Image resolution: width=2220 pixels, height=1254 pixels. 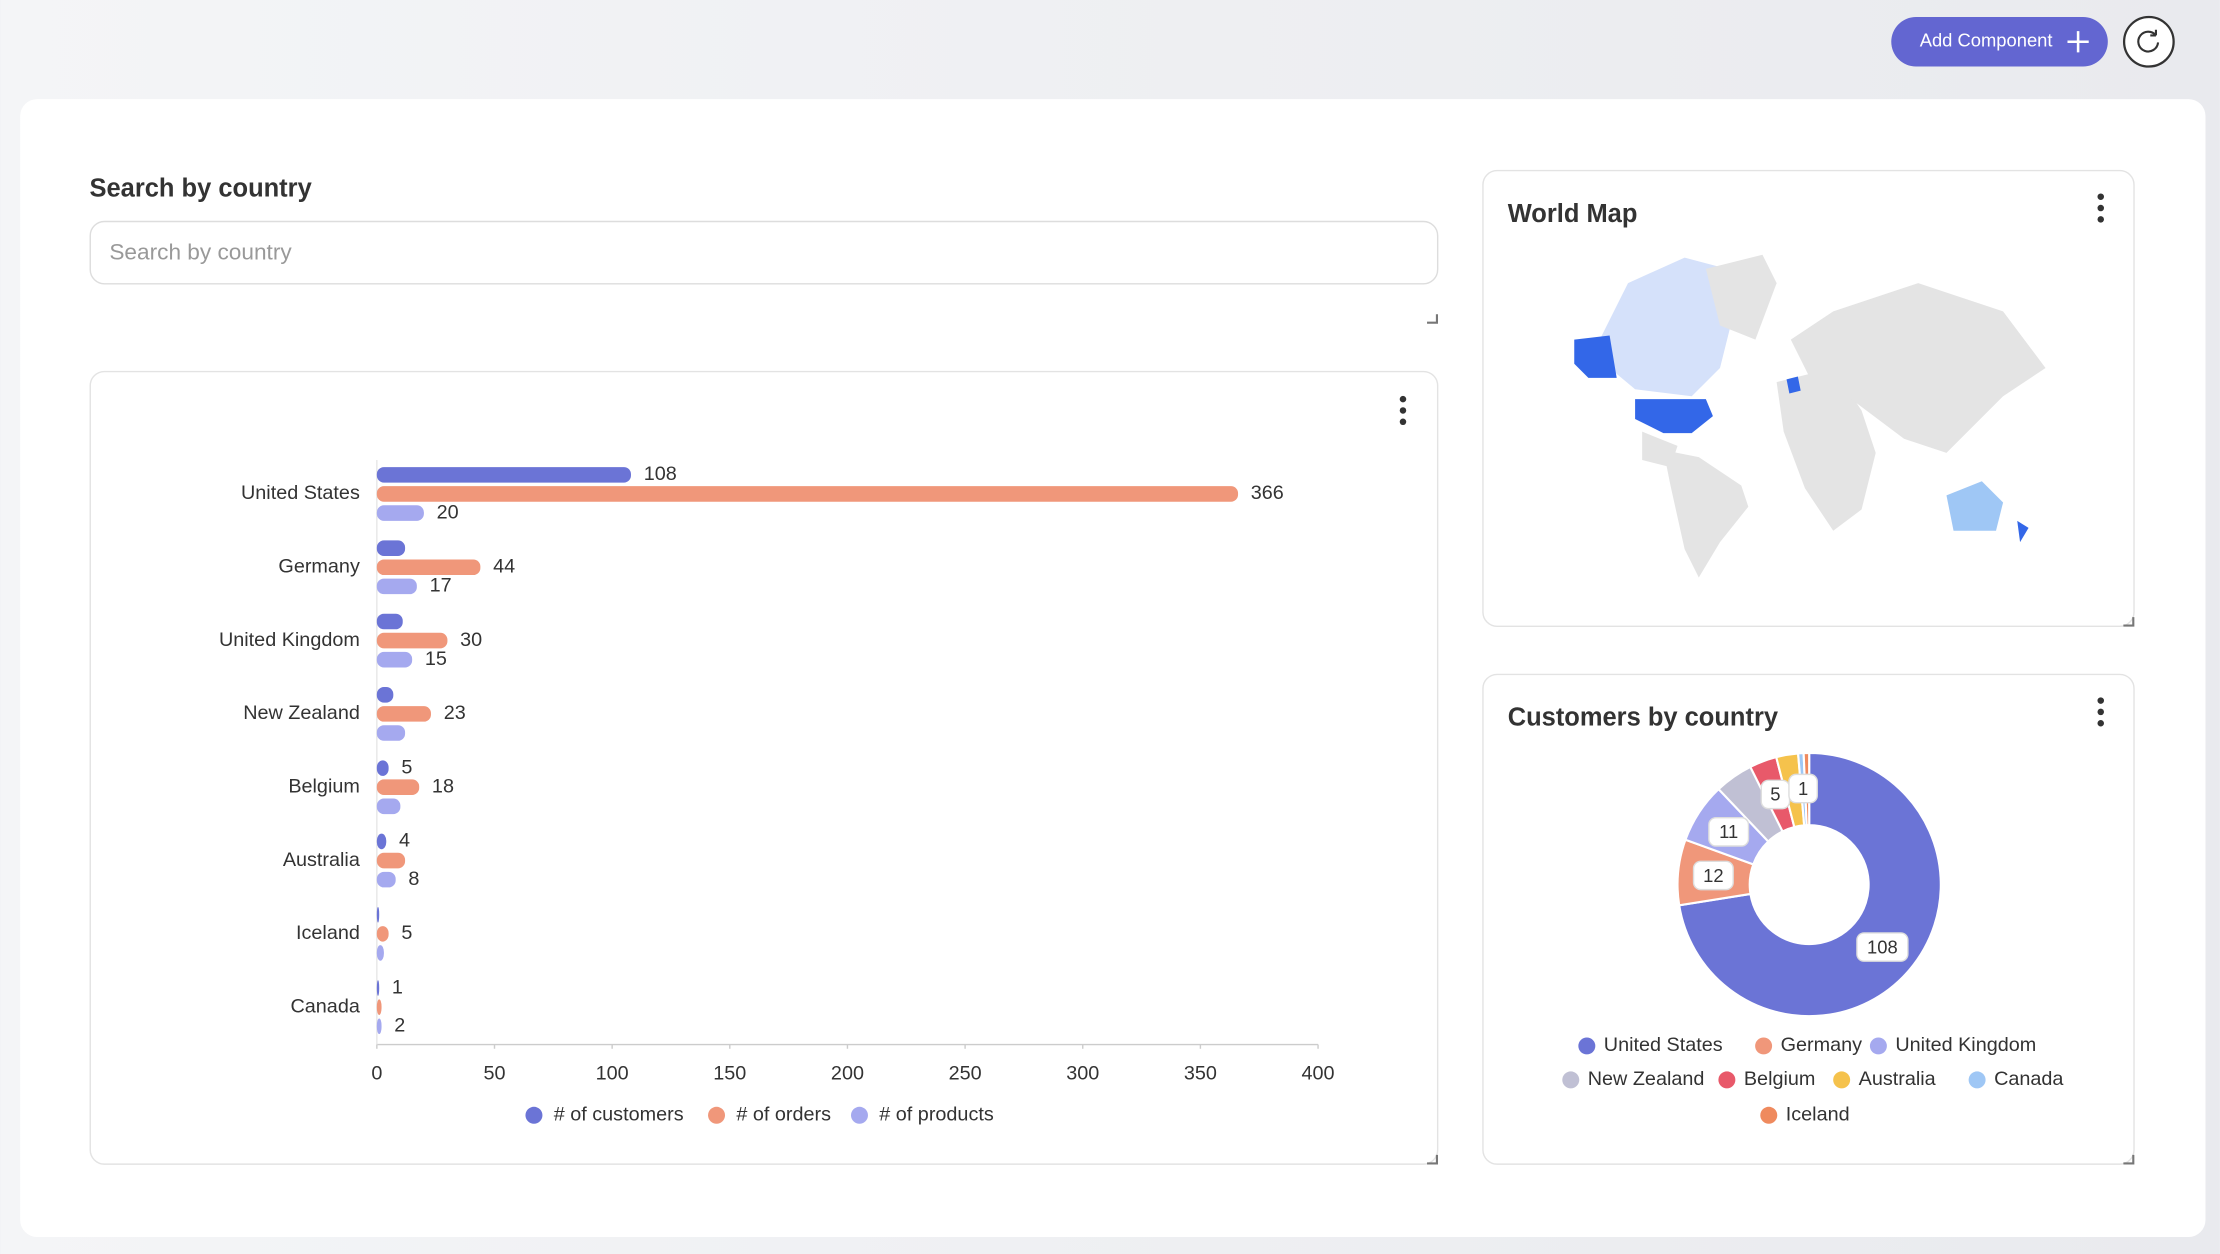 What do you see at coordinates (441, 586) in the screenshot?
I see `value-label: 17` at bounding box center [441, 586].